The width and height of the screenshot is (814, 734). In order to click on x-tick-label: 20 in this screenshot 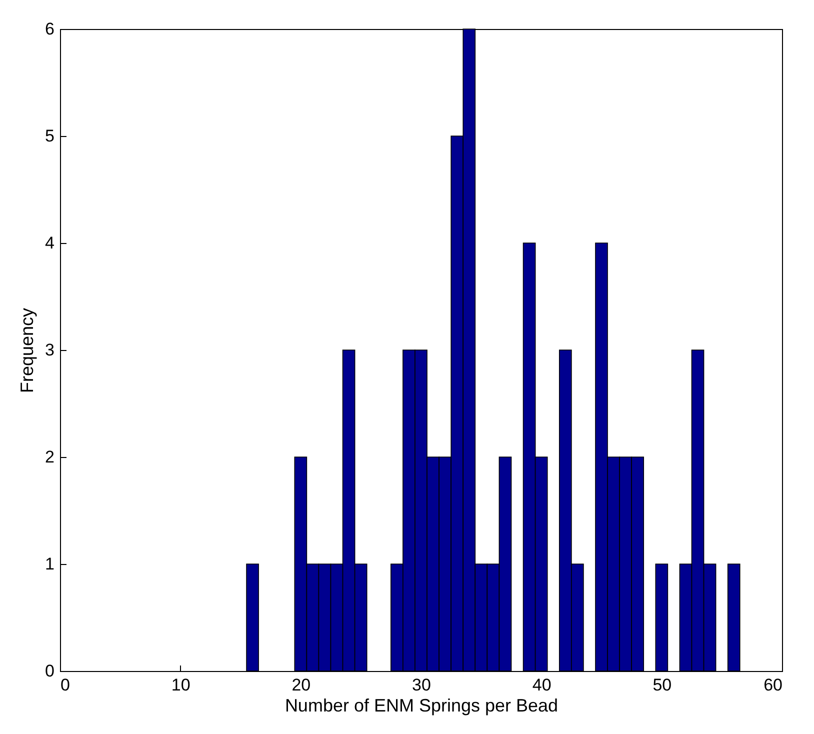, I will do `click(301, 685)`.